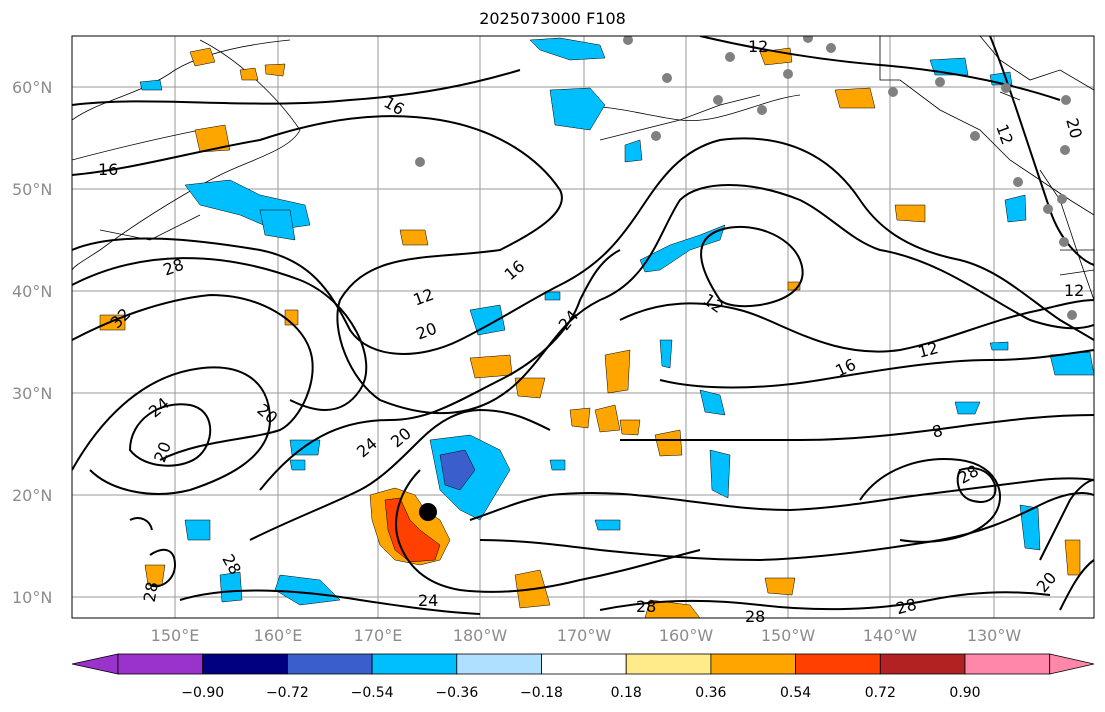 This screenshot has width=1105, height=712. What do you see at coordinates (203, 693) in the screenshot?
I see `colorbar-tick-label: −0.90` at bounding box center [203, 693].